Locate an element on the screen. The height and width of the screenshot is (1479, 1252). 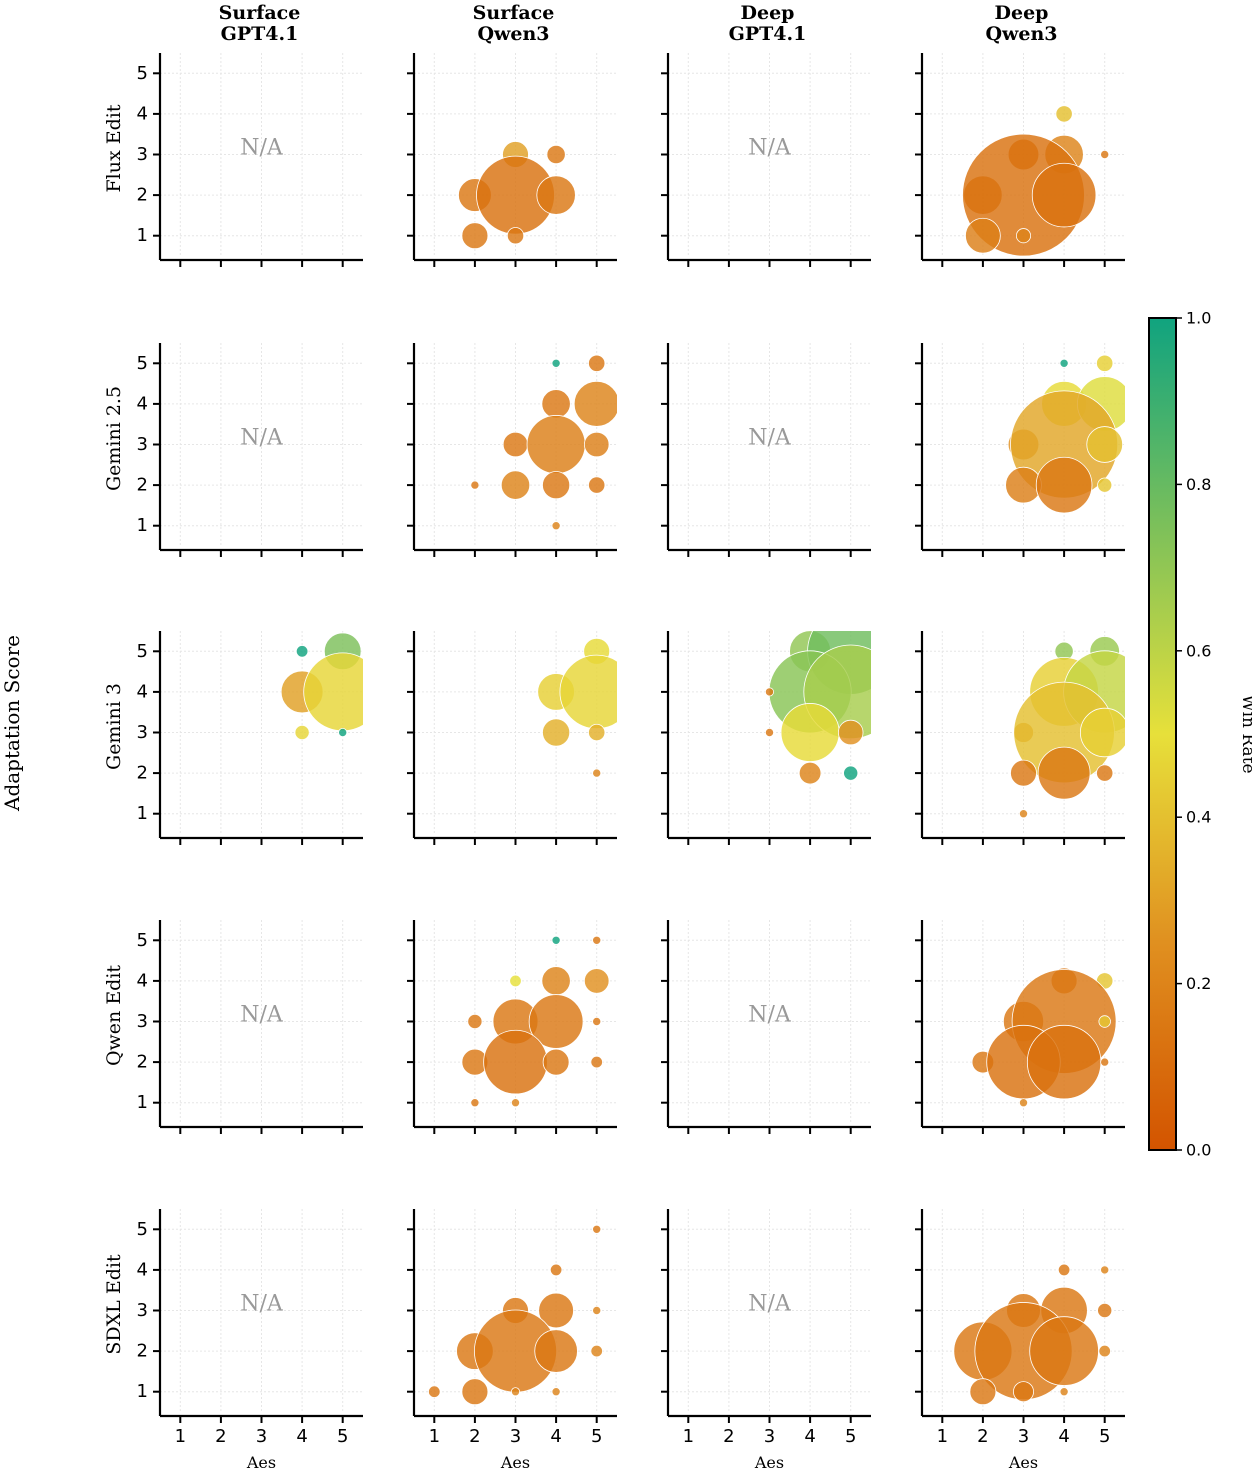
panel-r0-c2: N/A is located at coordinates (766, 160).